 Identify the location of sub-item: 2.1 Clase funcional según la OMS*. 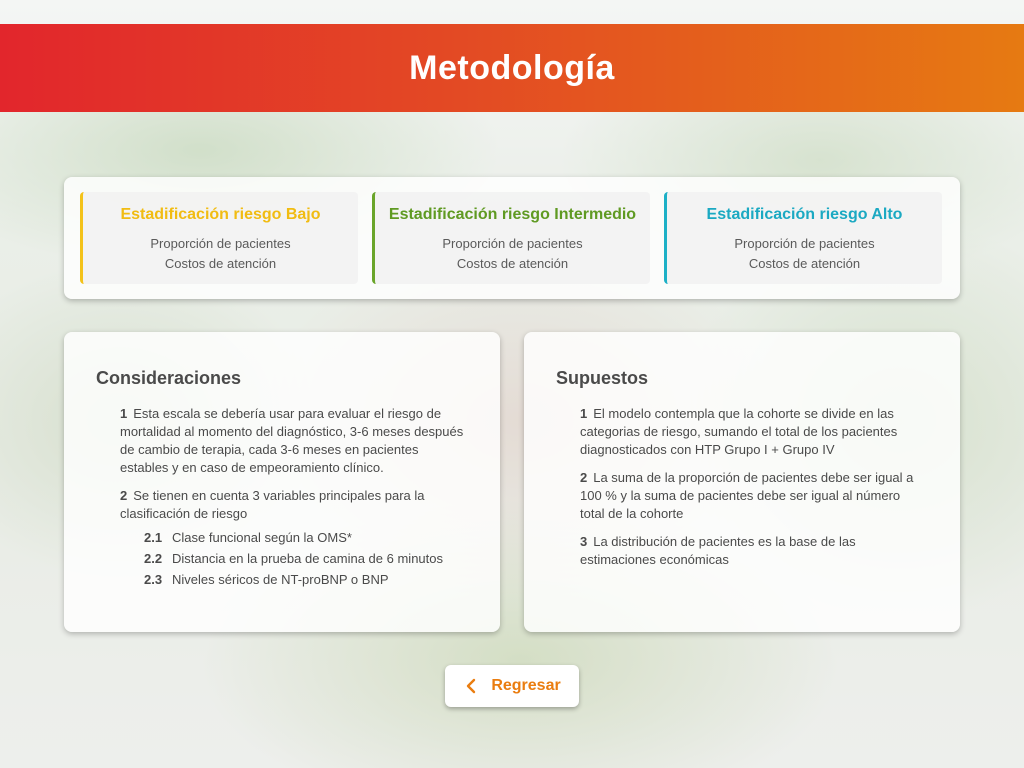
(282, 537).